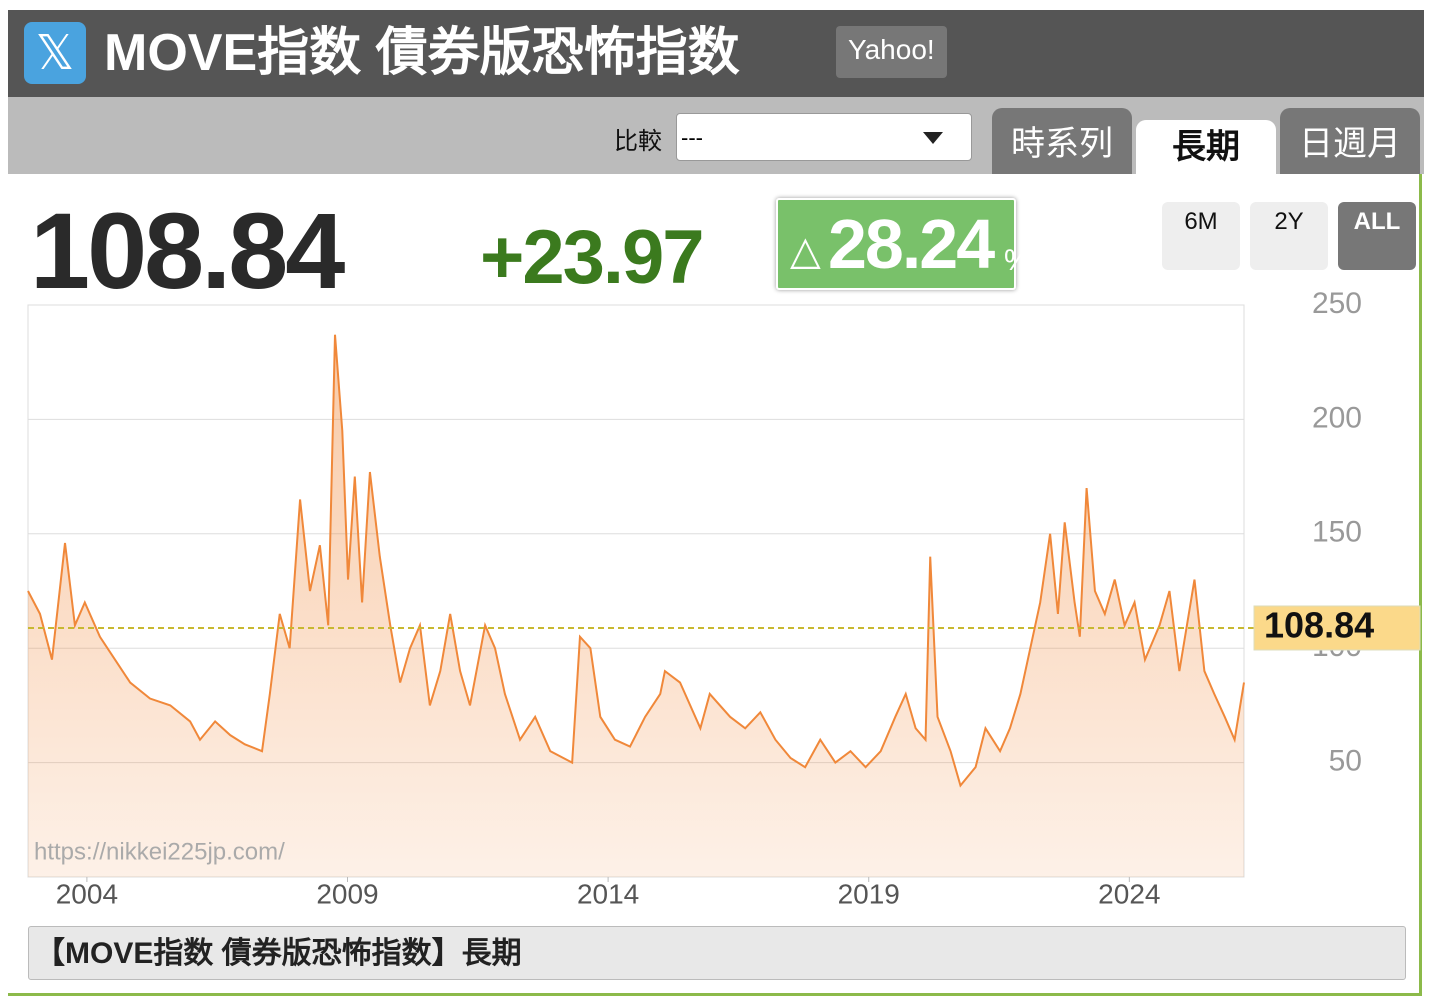 This screenshot has height=1004, width=1432. I want to click on watermark: https://nikkei225jp.com/, so click(159, 851).